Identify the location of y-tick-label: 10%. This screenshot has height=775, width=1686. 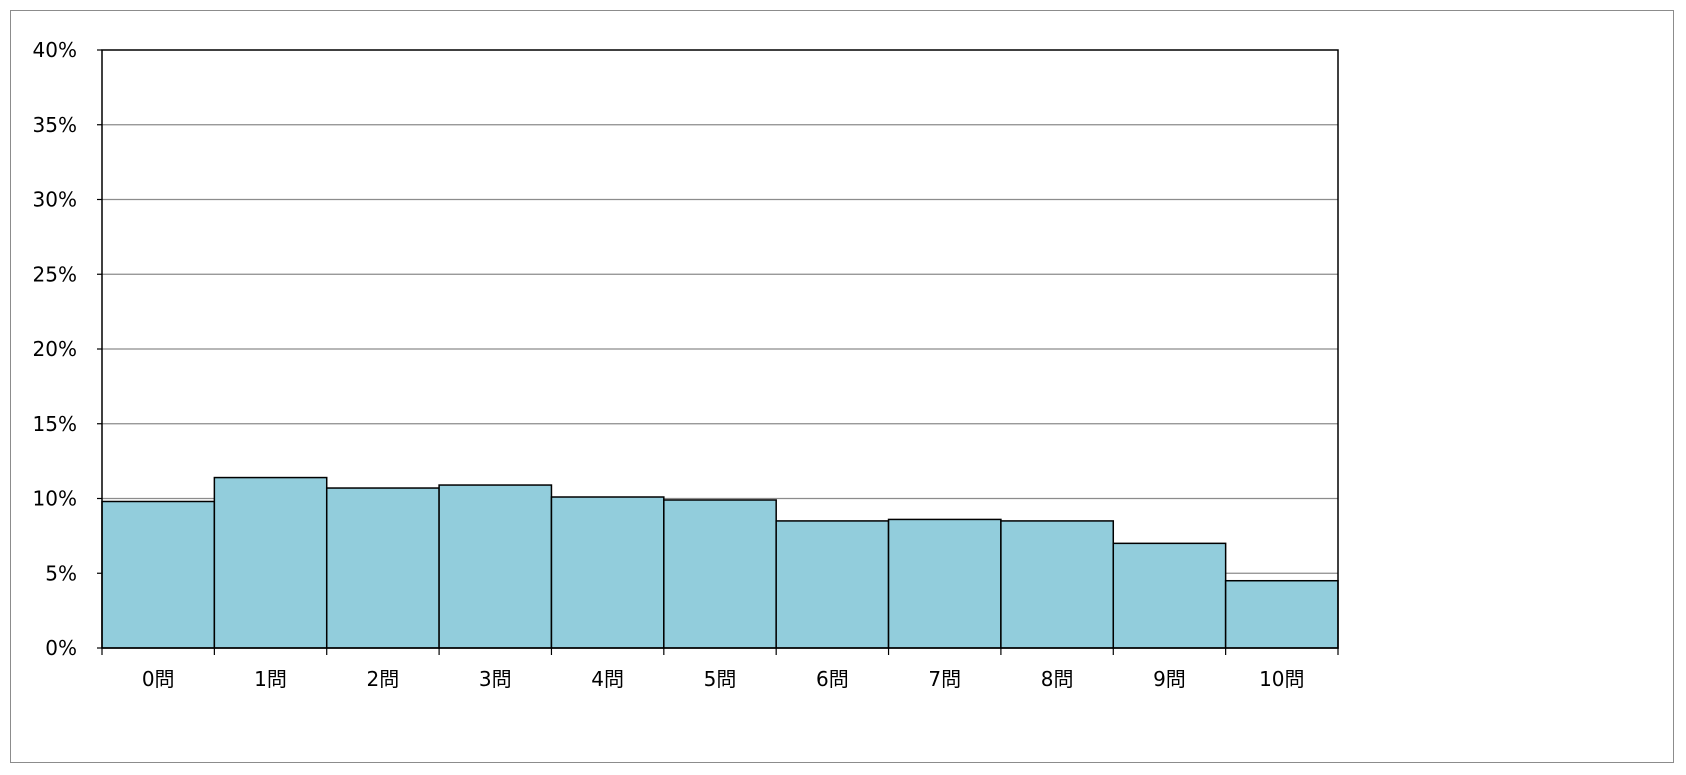
(55, 499).